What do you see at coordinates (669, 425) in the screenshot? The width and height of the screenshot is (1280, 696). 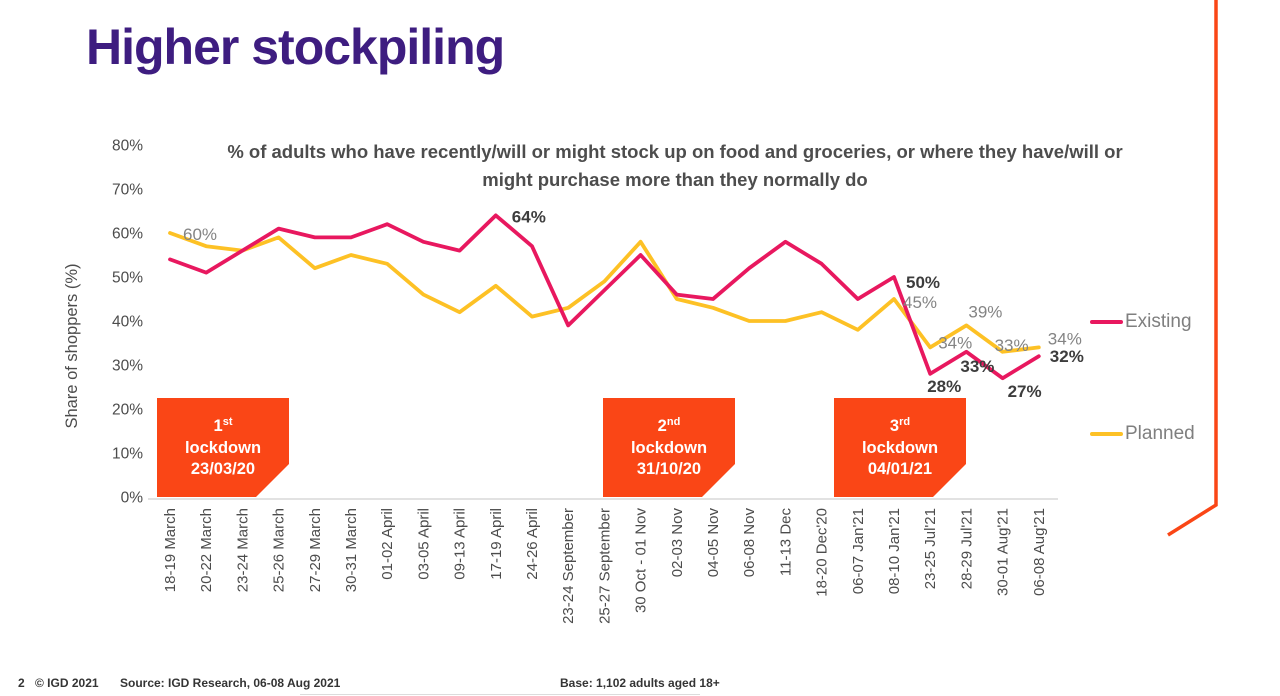 I see `lockdown-ordinal: 2nd` at bounding box center [669, 425].